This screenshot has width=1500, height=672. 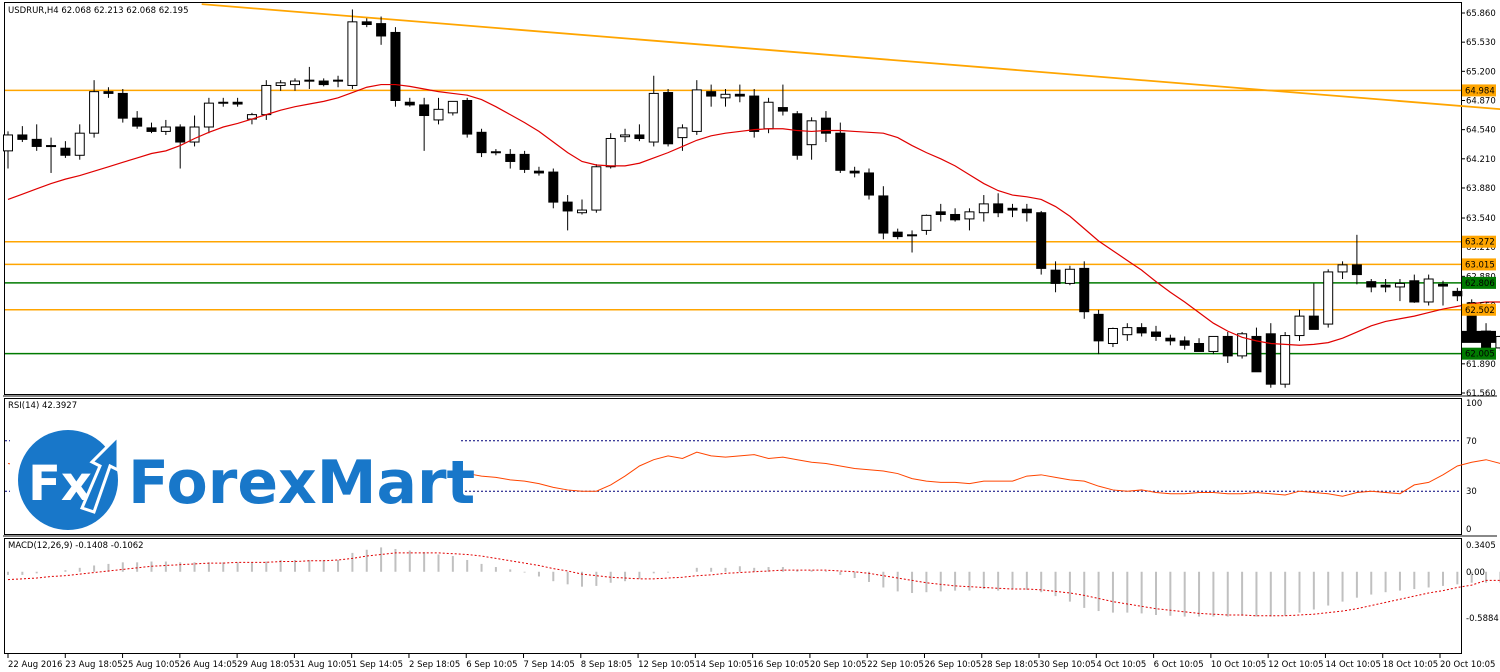 What do you see at coordinates (1410, 665) in the screenshot?
I see `x-tick-label: 18 Oct 10:05` at bounding box center [1410, 665].